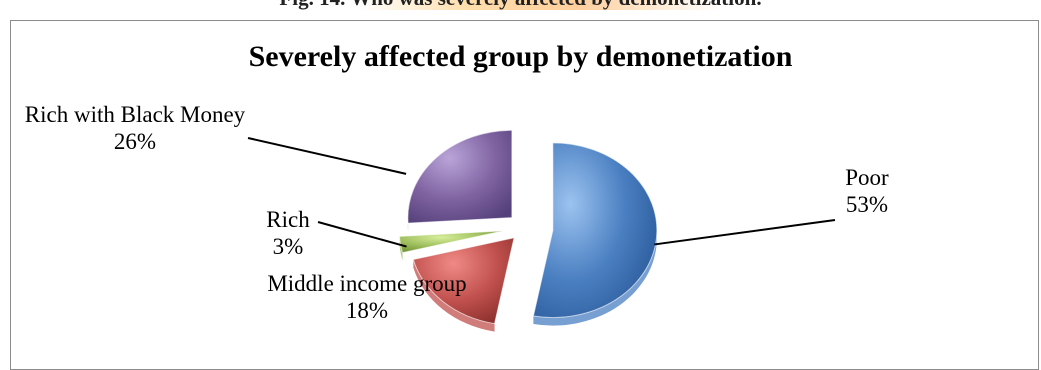 Image resolution: width=1041 pixels, height=370 pixels. What do you see at coordinates (454, 295) in the screenshot?
I see `slice-middle-income-side` at bounding box center [454, 295].